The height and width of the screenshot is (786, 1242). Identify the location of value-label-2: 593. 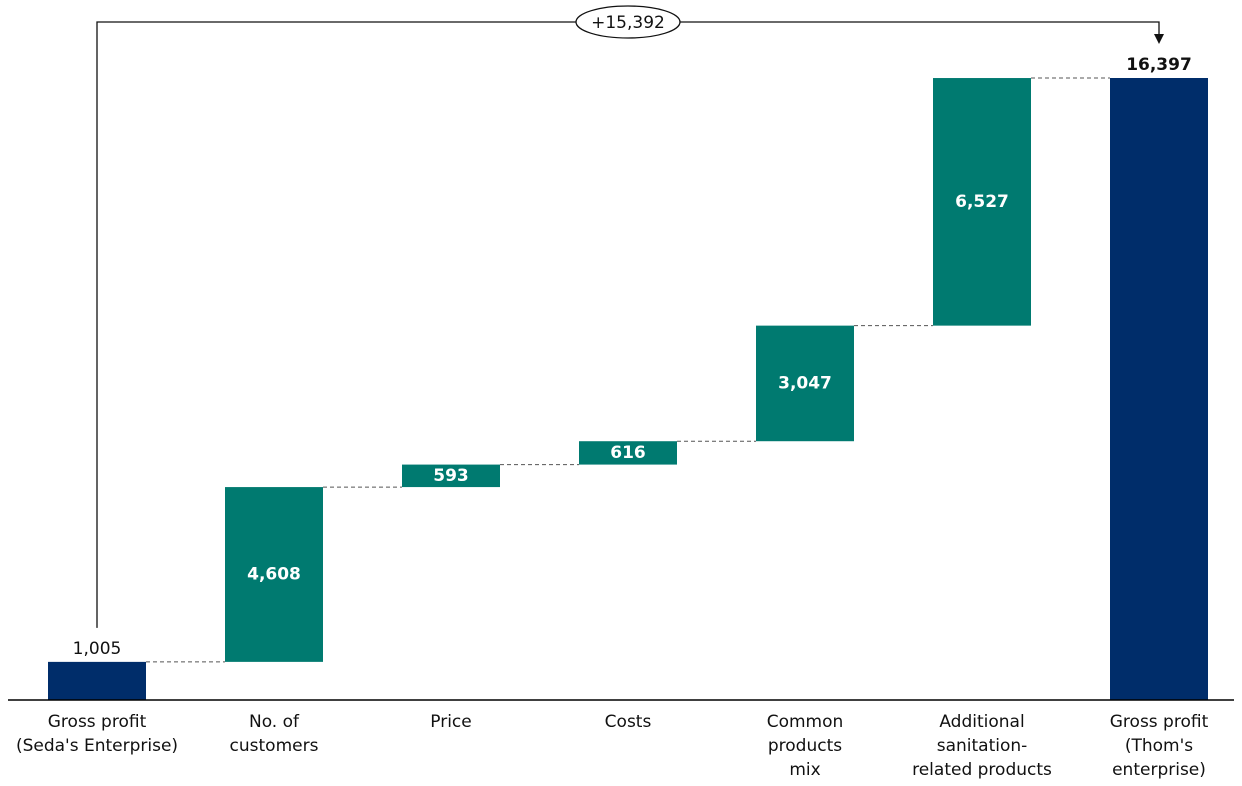
(451, 476).